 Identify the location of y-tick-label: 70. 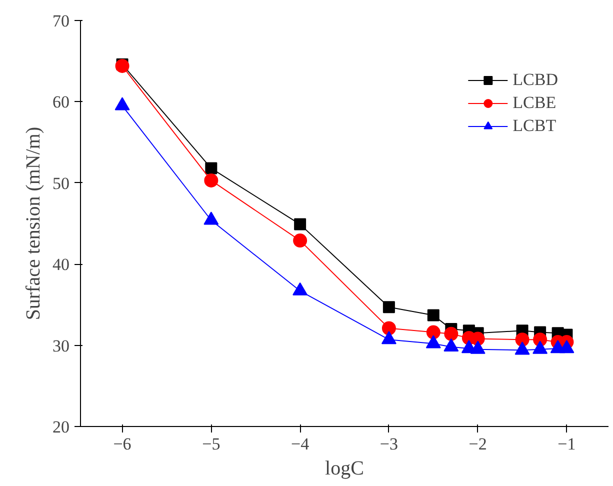
(61, 21).